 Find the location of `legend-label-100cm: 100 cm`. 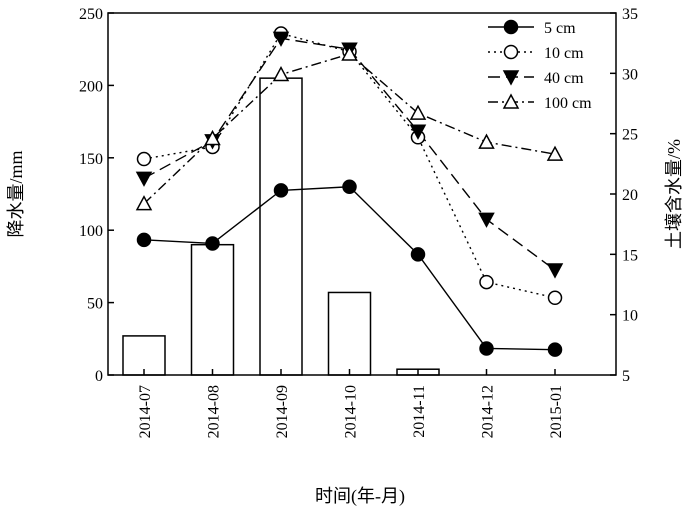

legend-label-100cm: 100 cm is located at coordinates (568, 103).